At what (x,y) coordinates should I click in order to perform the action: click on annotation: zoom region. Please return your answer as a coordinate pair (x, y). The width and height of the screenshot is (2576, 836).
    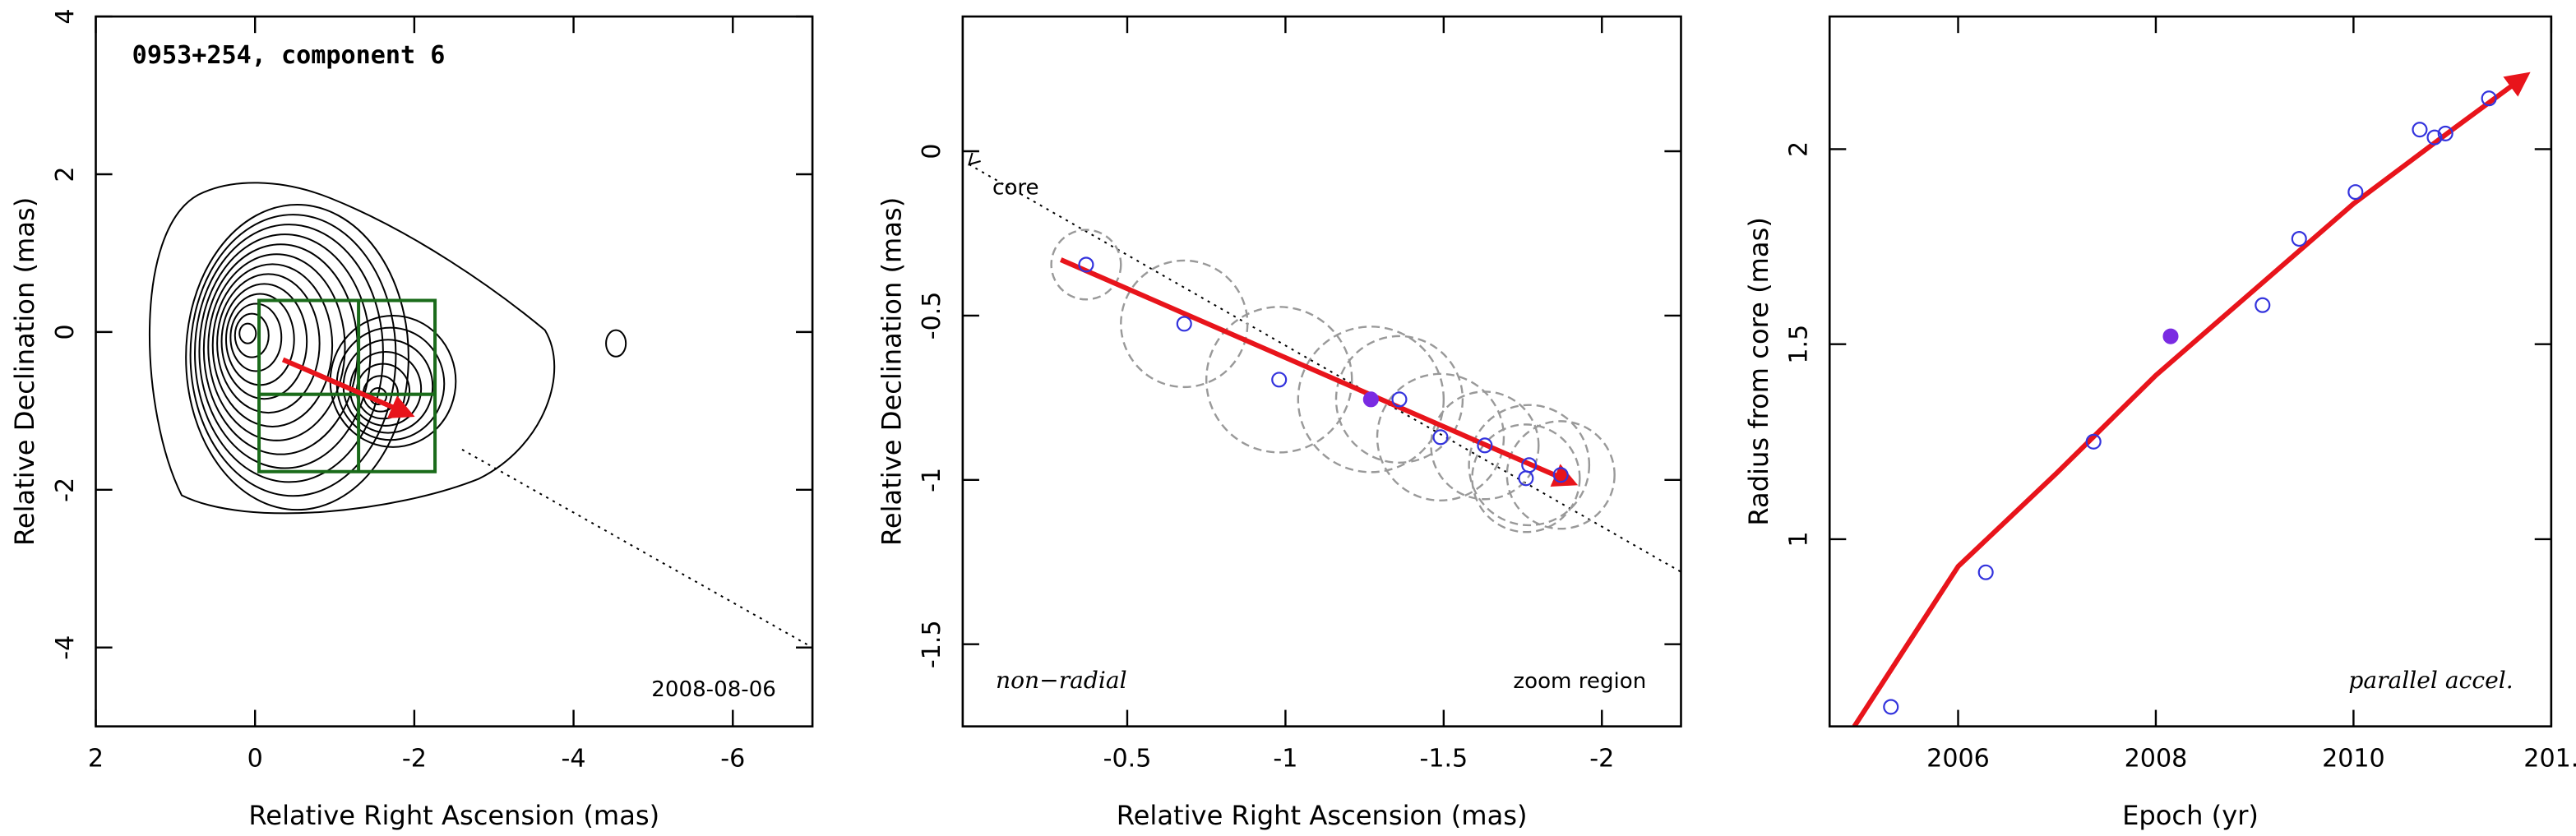
    Looking at the image, I should click on (1579, 681).